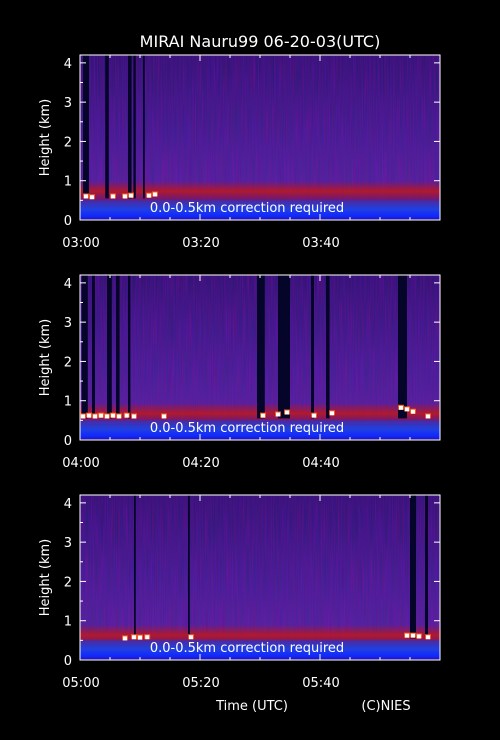 The height and width of the screenshot is (740, 500). Describe the element at coordinates (251, 706) in the screenshot. I see `x-axis-label: Time (UTC)` at that location.